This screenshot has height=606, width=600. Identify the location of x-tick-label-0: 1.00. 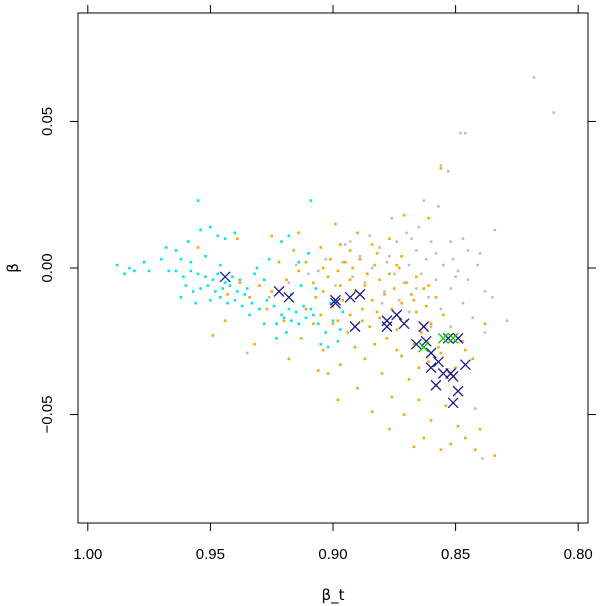
(87, 554).